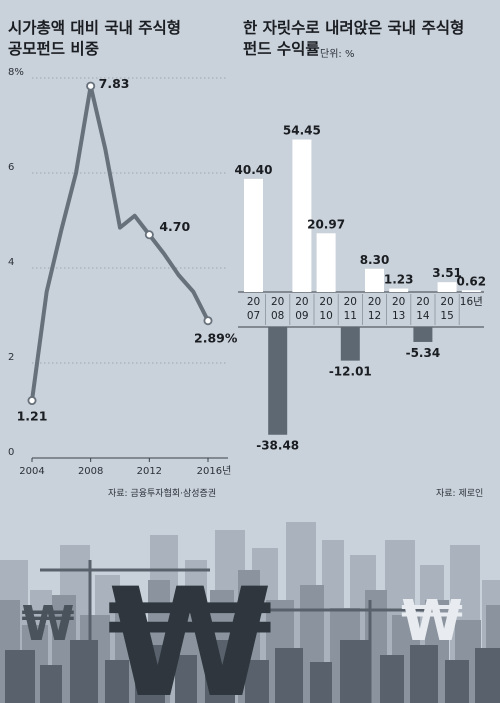 Image resolution: width=500 pixels, height=703 pixels. What do you see at coordinates (149, 471) in the screenshot?
I see `x-tick-label: 2012` at bounding box center [149, 471].